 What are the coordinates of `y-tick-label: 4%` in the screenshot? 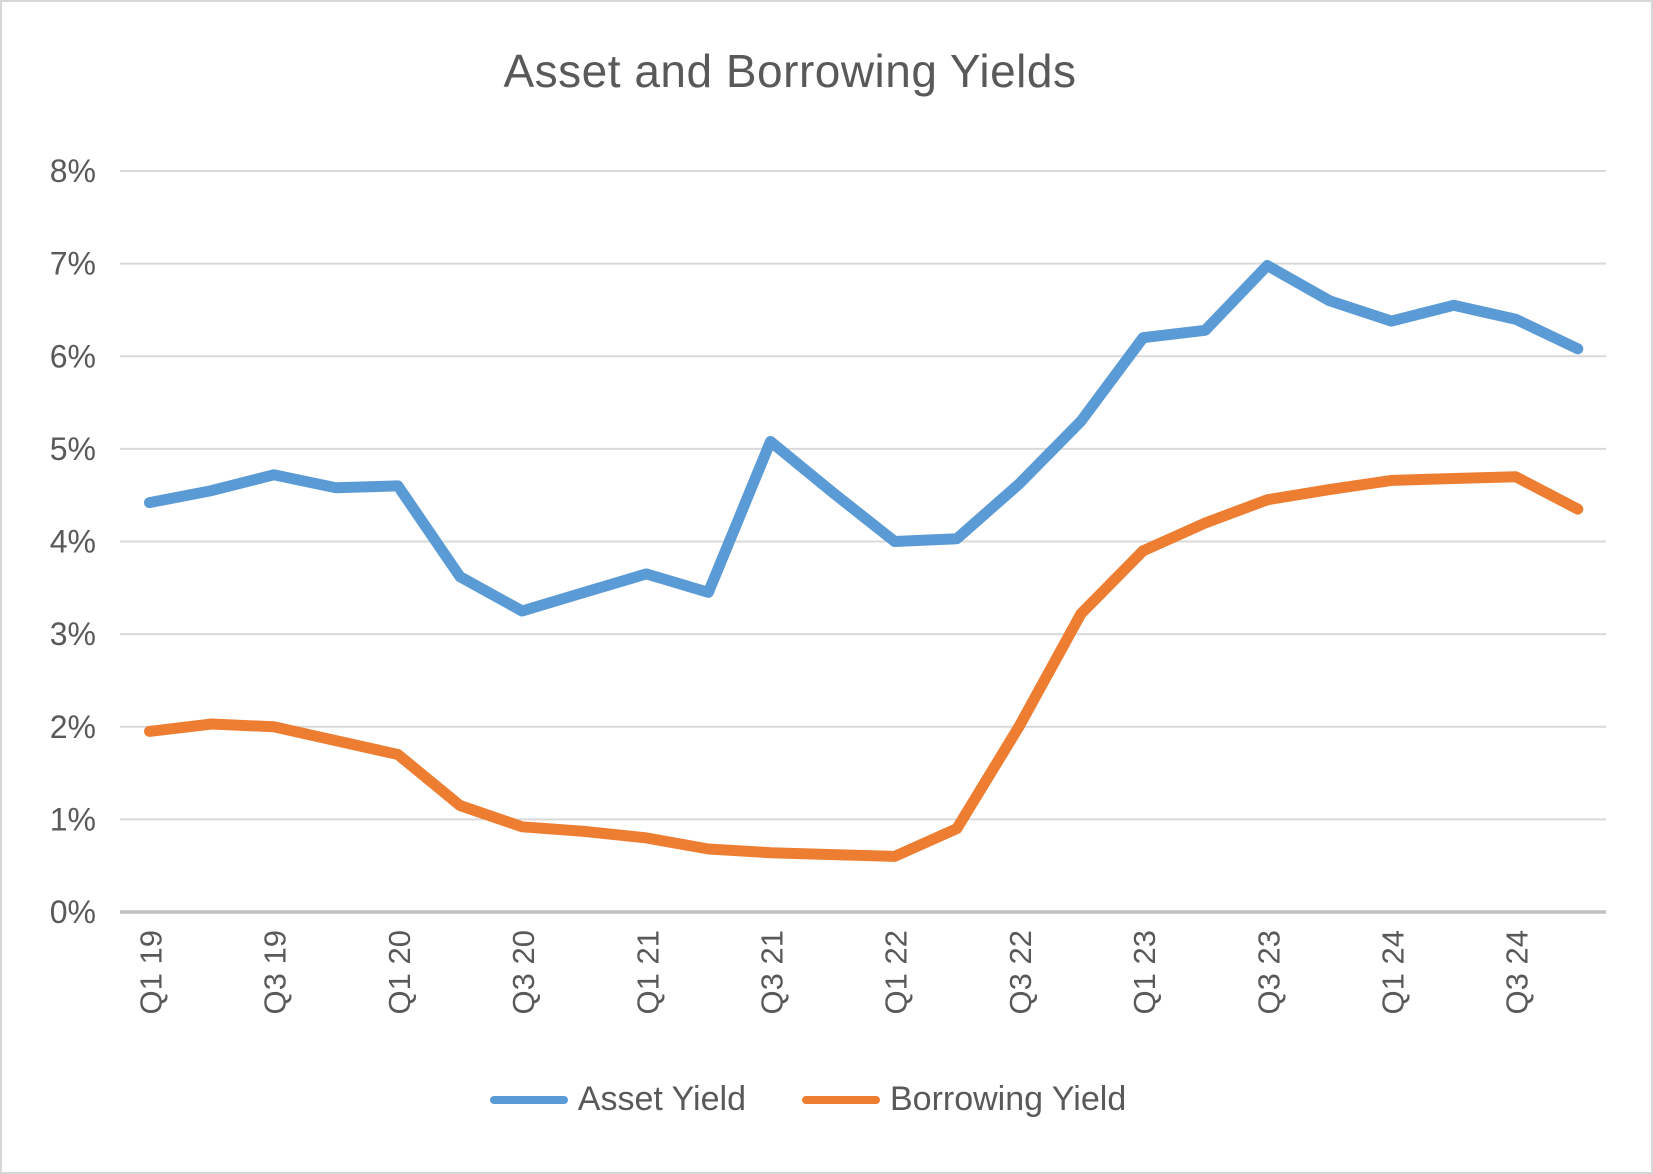 It's located at (73, 542).